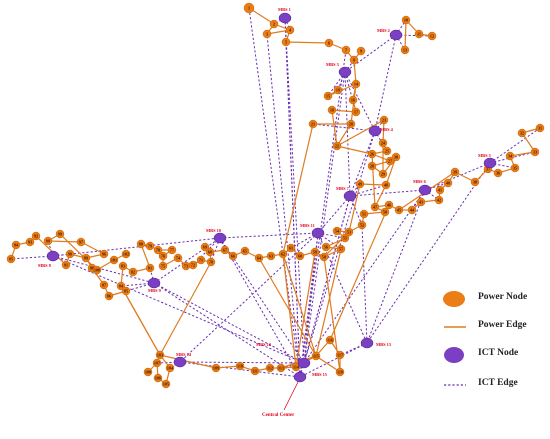  I want to click on power-node-label: 99, so click(60, 234).